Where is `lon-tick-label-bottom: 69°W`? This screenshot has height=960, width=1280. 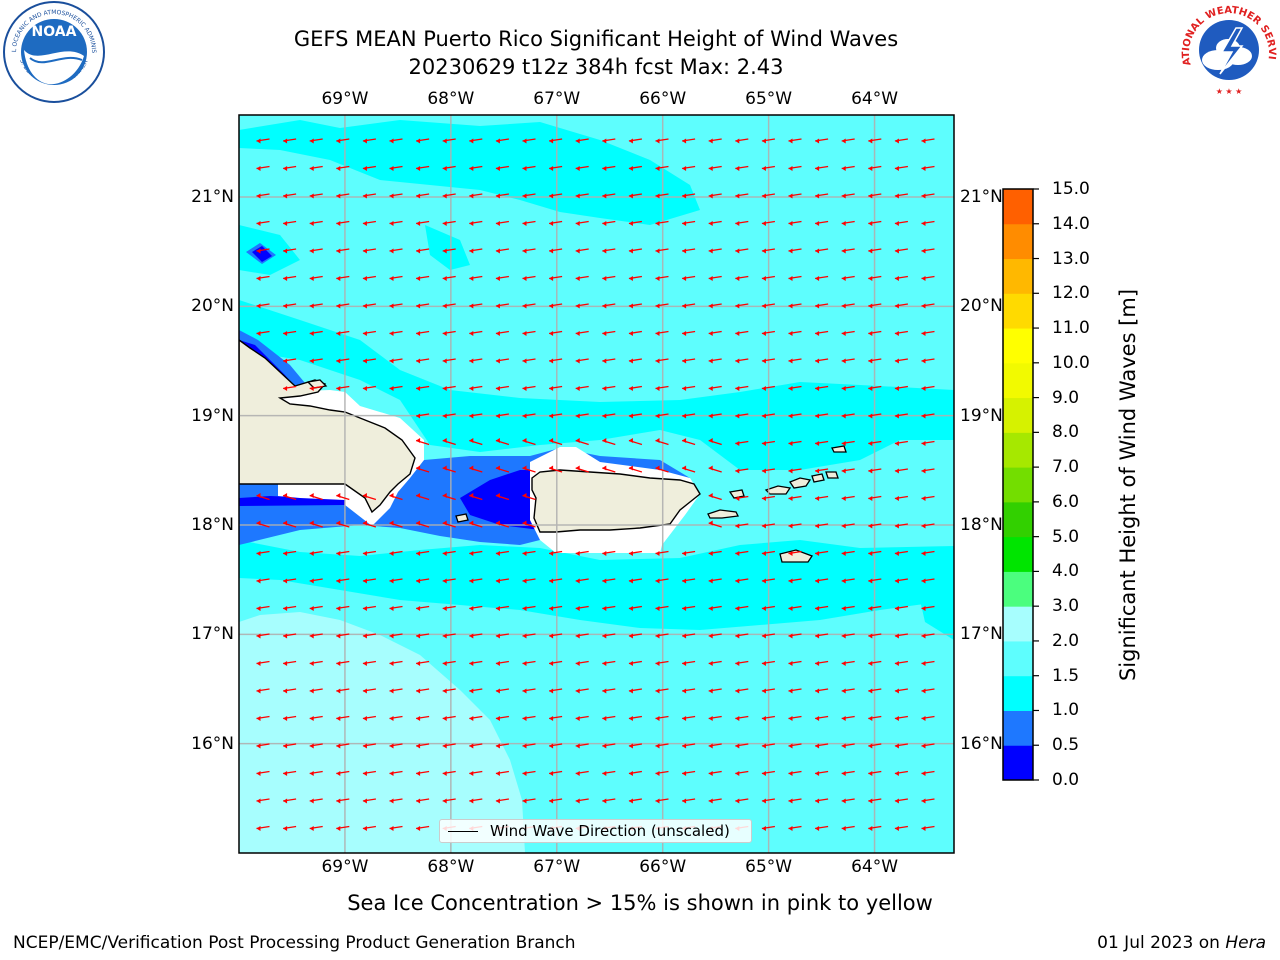 lon-tick-label-bottom: 69°W is located at coordinates (345, 867).